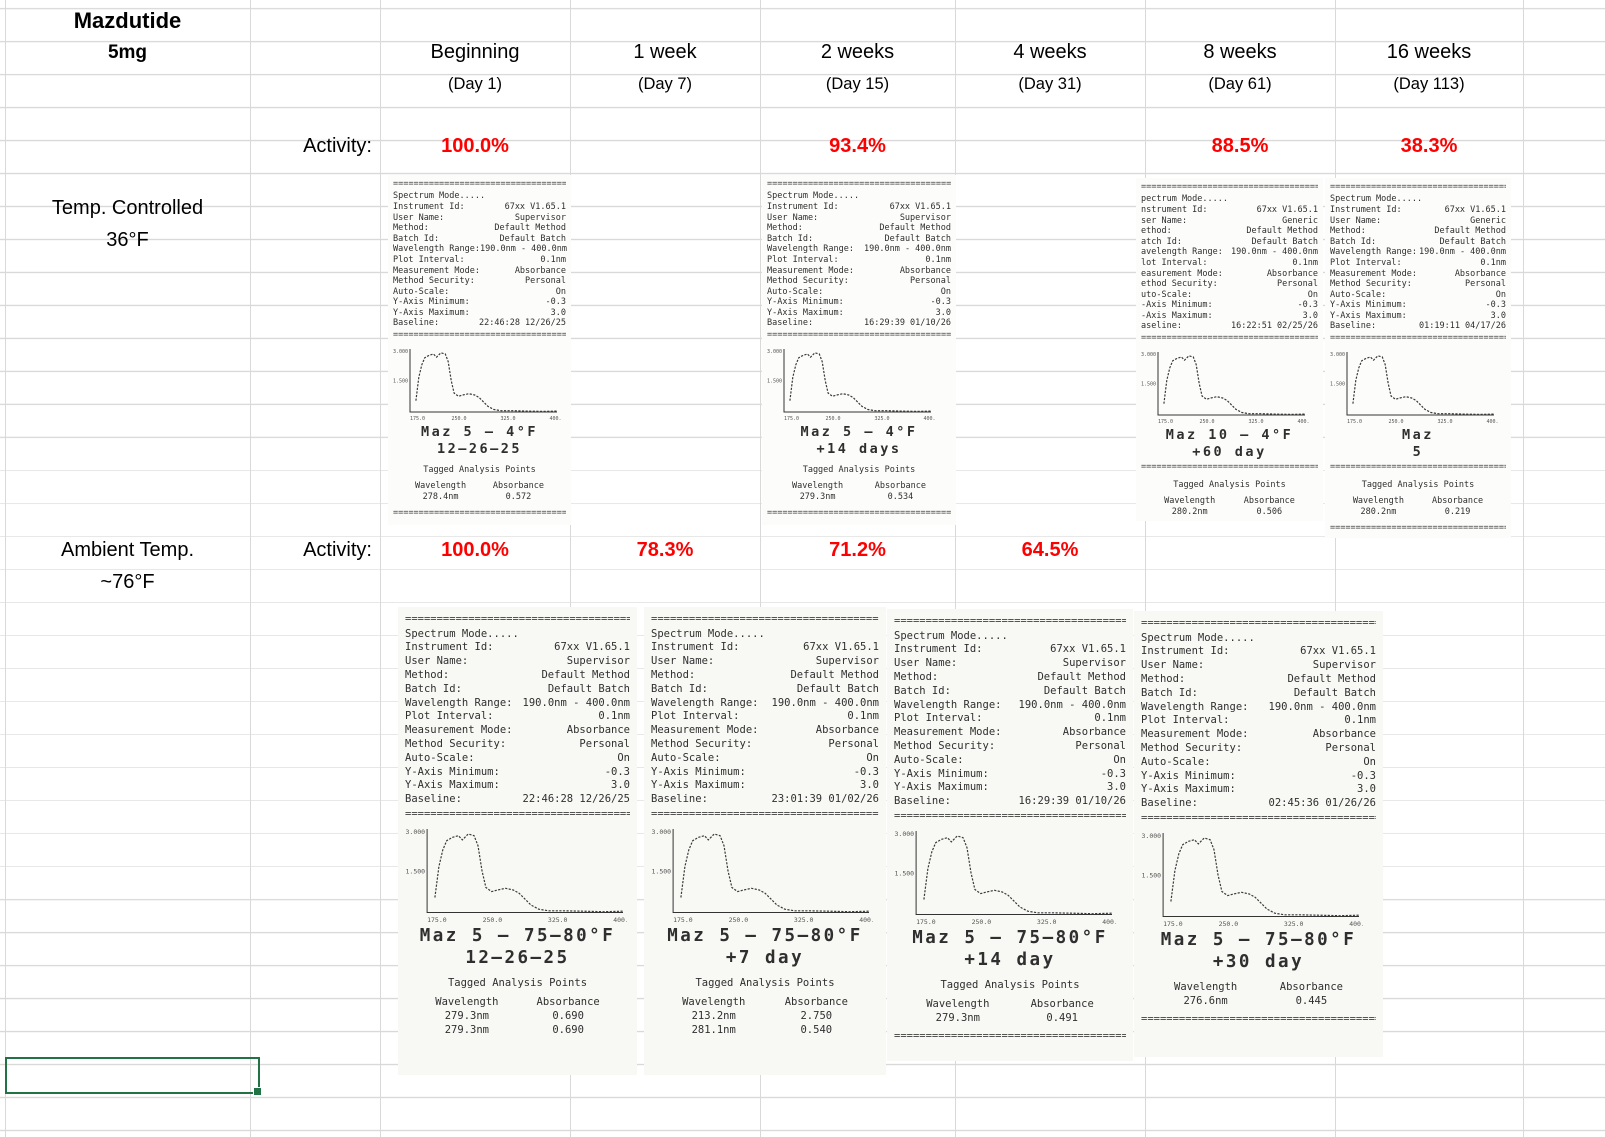 This screenshot has width=1605, height=1137. What do you see at coordinates (459, 730) in the screenshot?
I see `field-label: Measurement Mode:` at bounding box center [459, 730].